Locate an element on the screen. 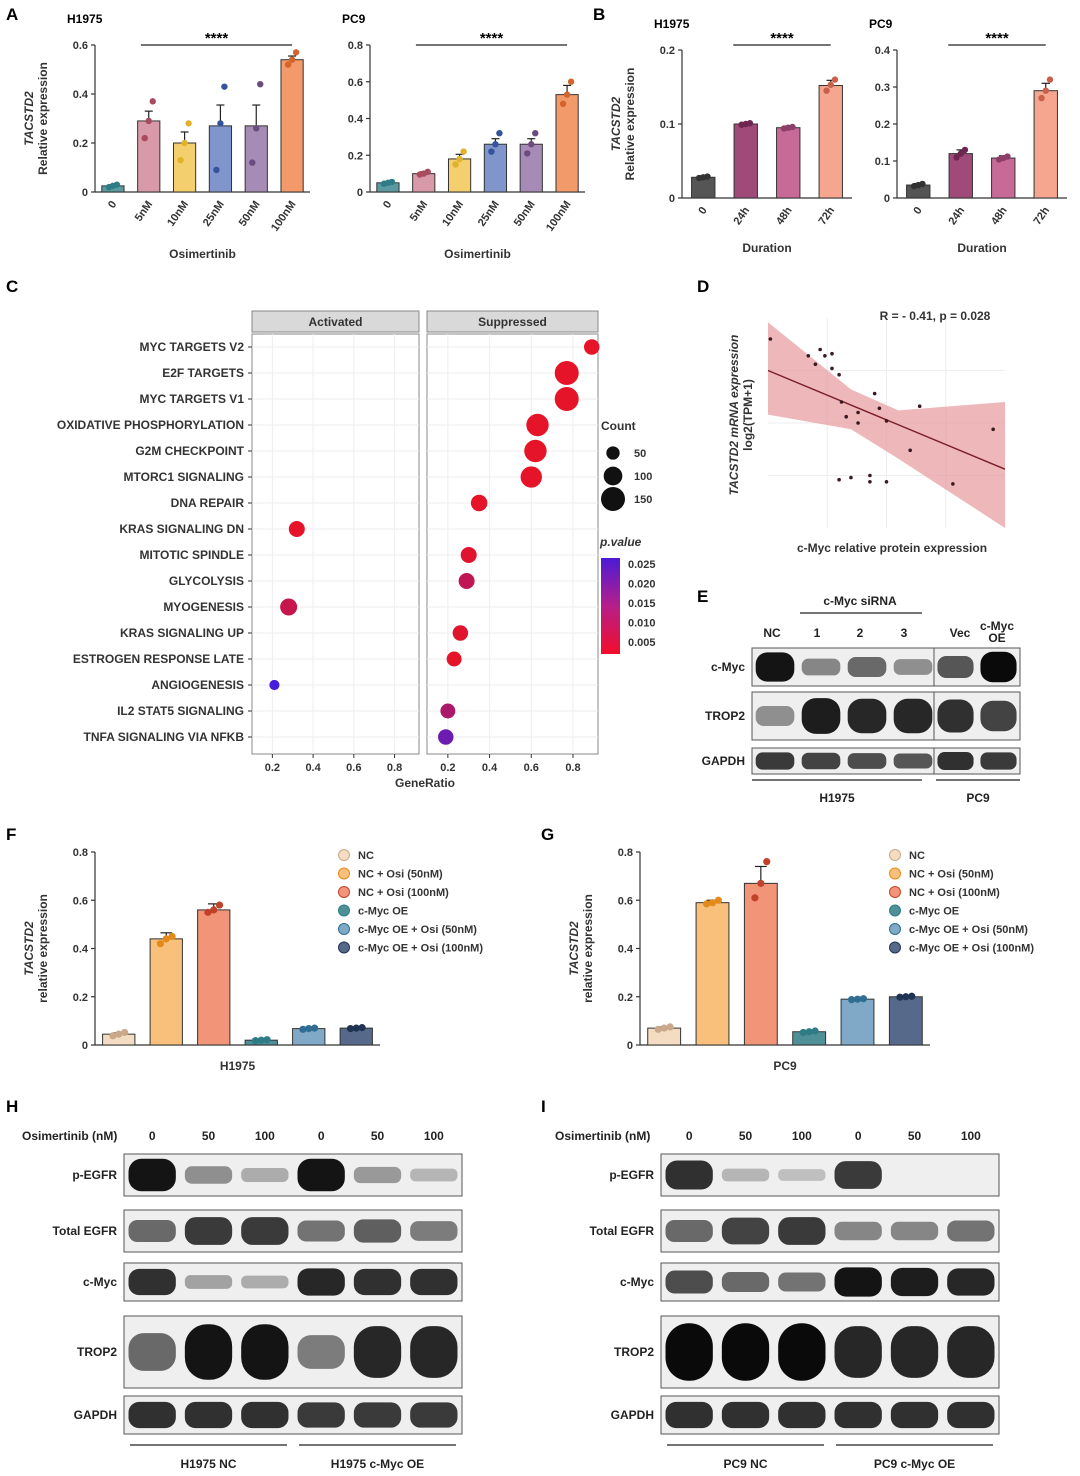  color-legend-label: 0.010 is located at coordinates (642, 624).